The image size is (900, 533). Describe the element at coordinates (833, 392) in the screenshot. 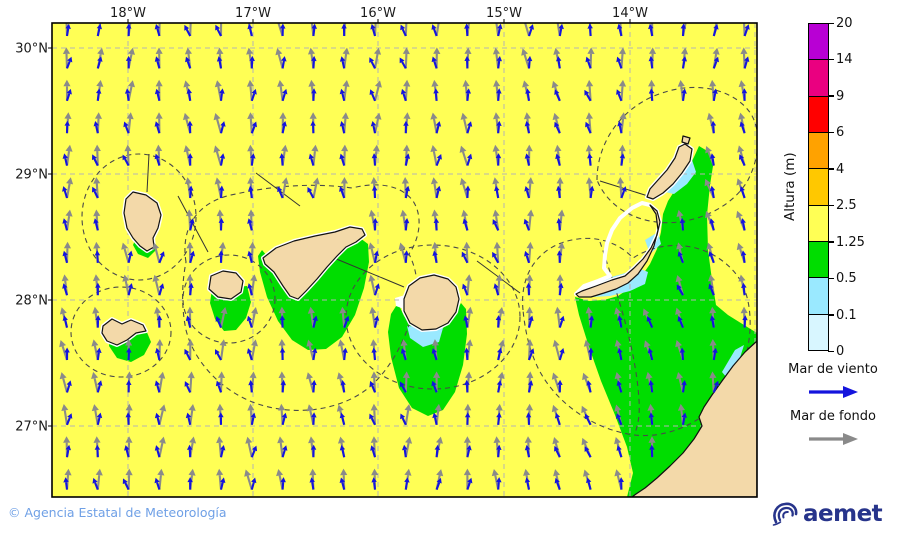

I see `wind-arrow-icon` at that location.